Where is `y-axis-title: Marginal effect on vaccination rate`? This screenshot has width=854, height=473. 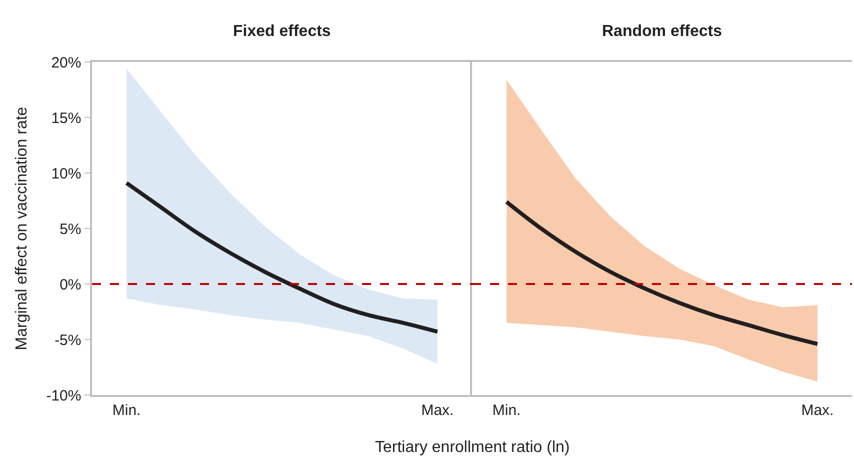
y-axis-title: Marginal effect on vaccination rate is located at coordinates (22, 228).